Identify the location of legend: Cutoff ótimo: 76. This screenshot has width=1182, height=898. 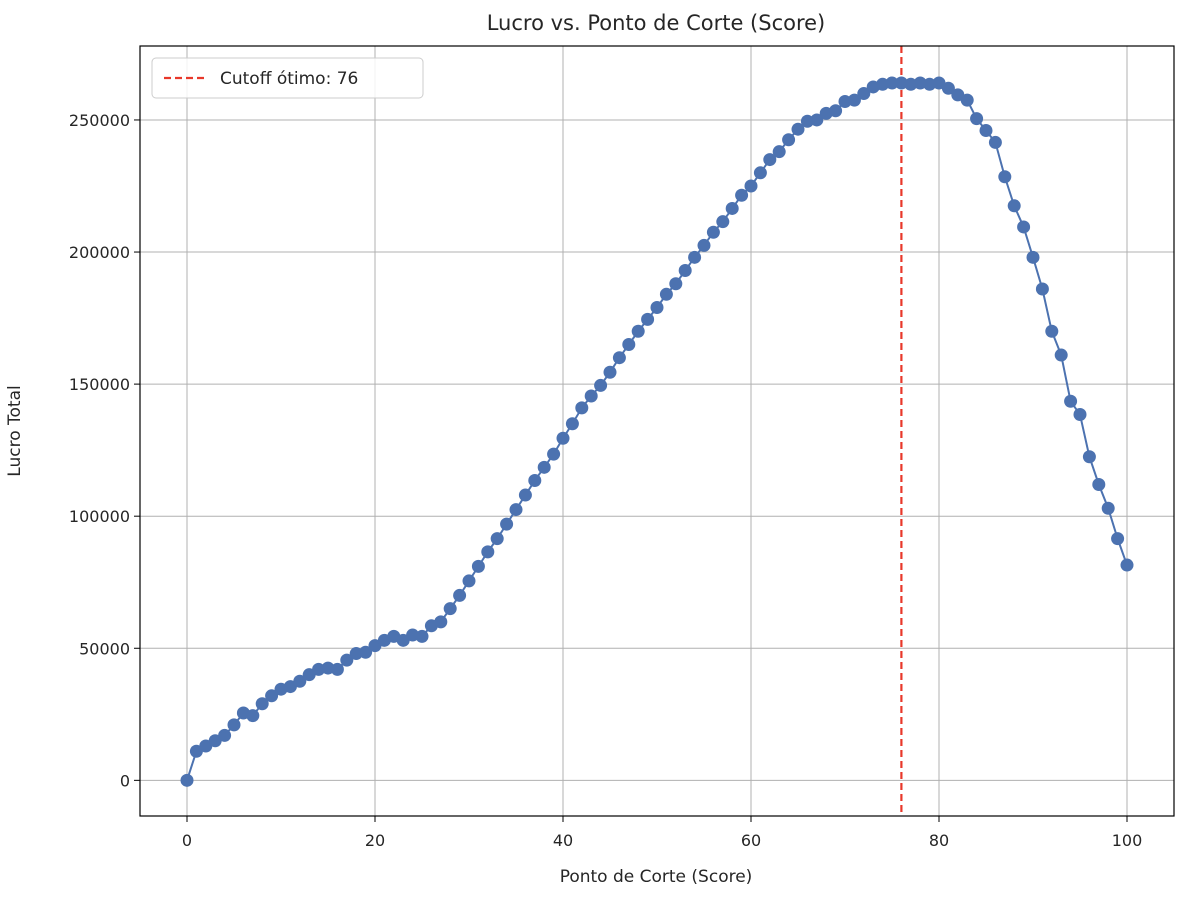
(287, 78).